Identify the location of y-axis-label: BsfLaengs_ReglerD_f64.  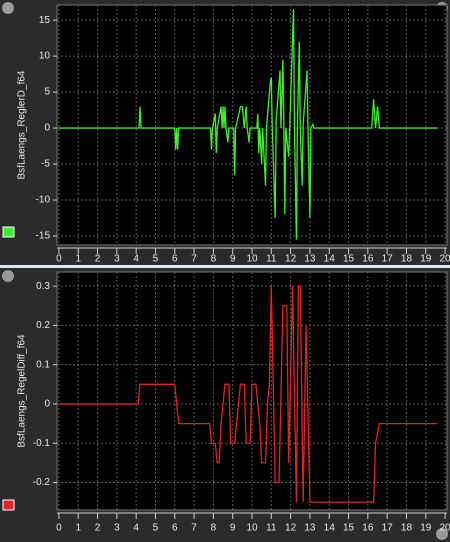
(22, 124).